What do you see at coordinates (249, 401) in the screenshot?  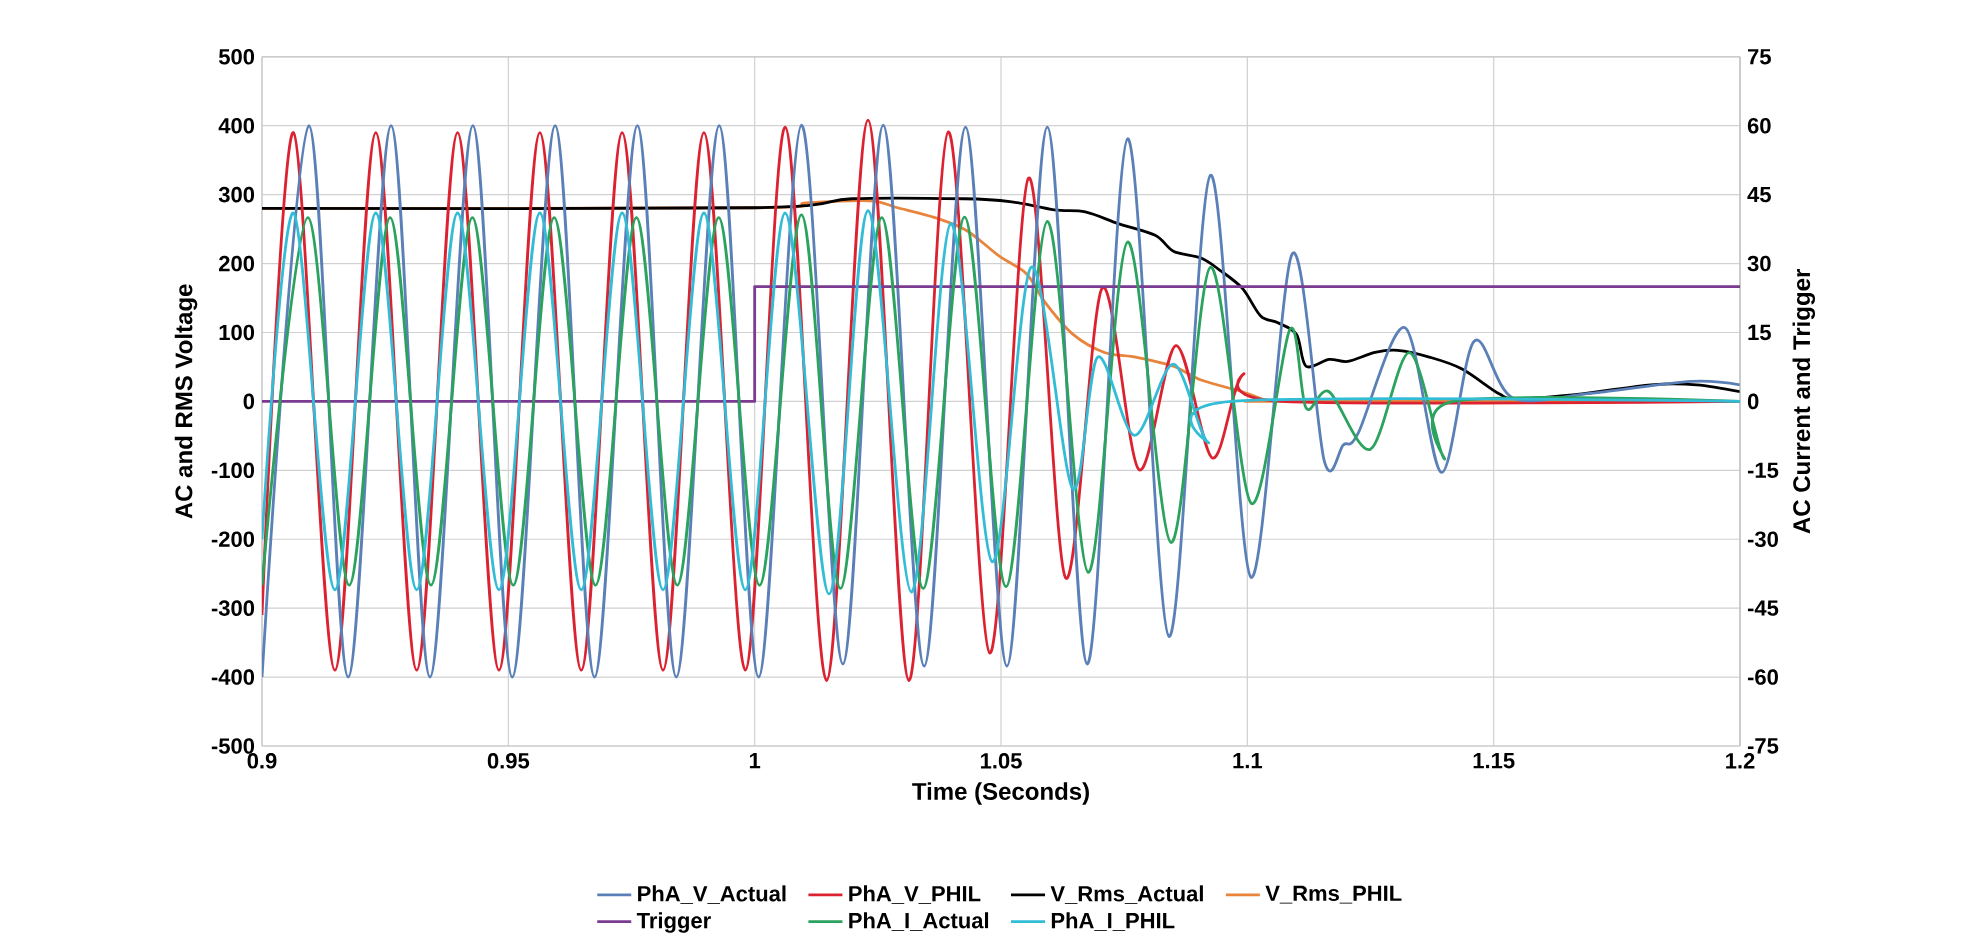 I see `y-tick-label: 0` at bounding box center [249, 401].